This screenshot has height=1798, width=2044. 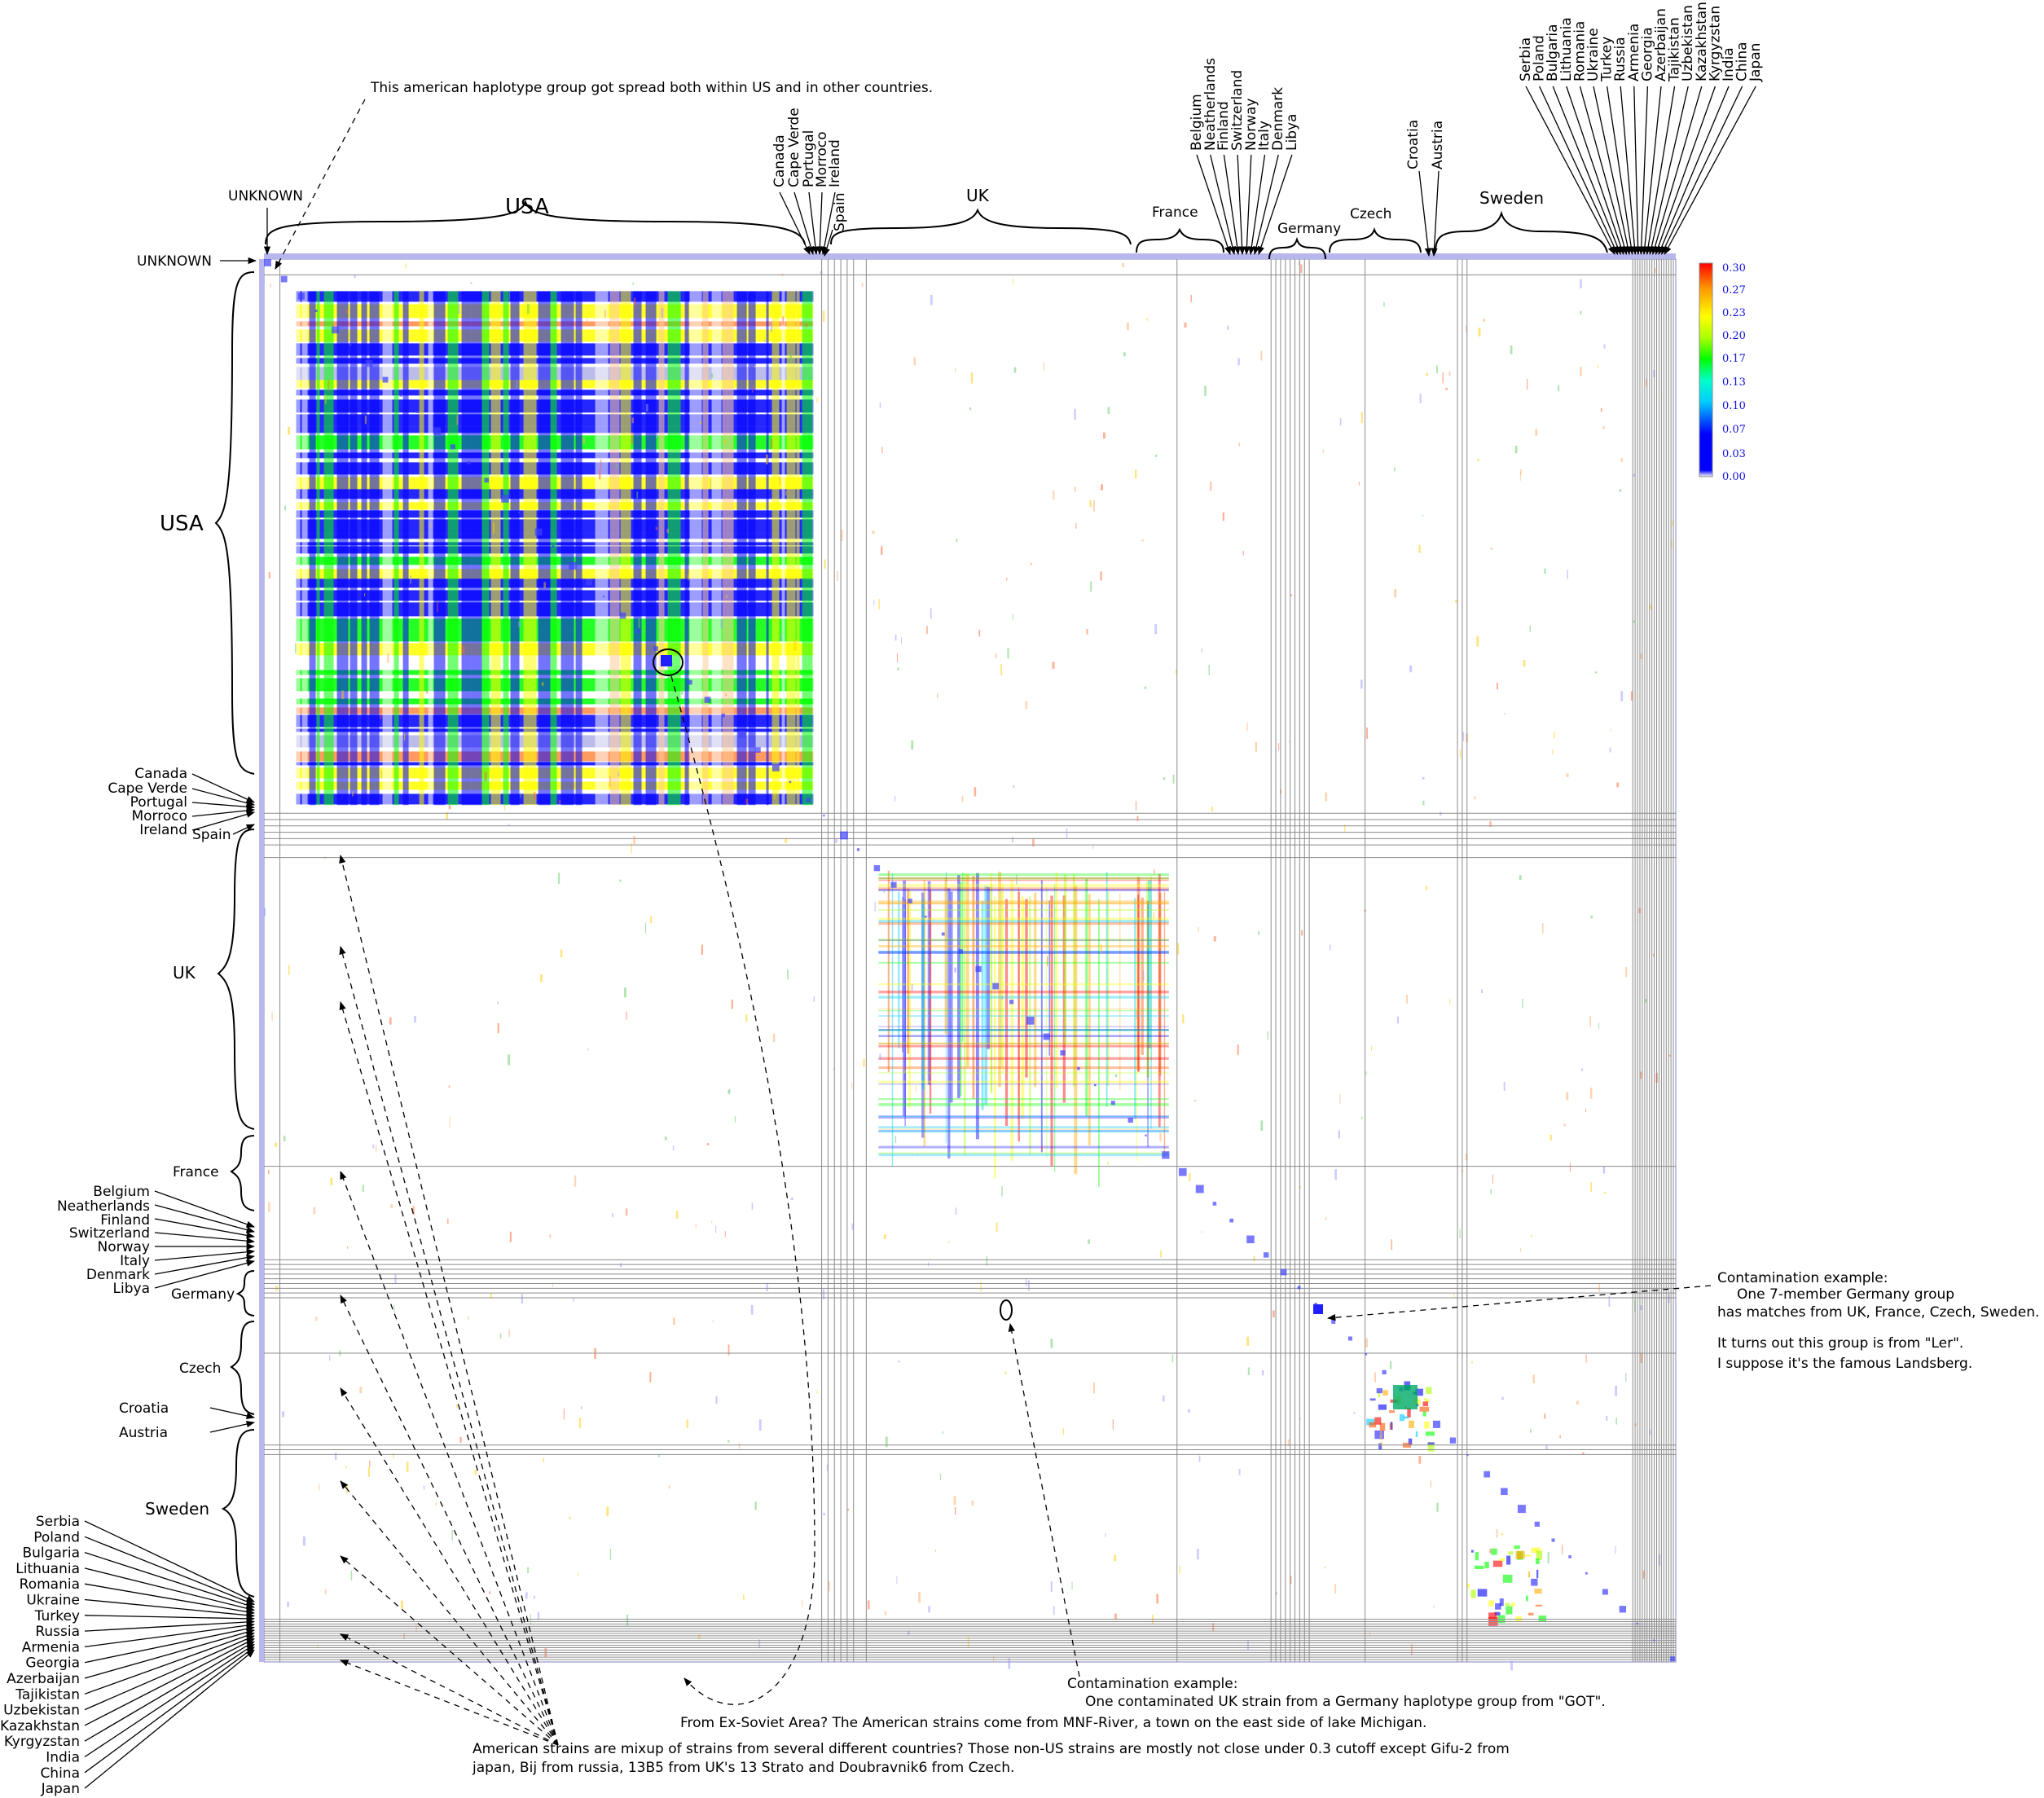 I want to click on top-label-east-country: Tajikistan, so click(x=1675, y=49).